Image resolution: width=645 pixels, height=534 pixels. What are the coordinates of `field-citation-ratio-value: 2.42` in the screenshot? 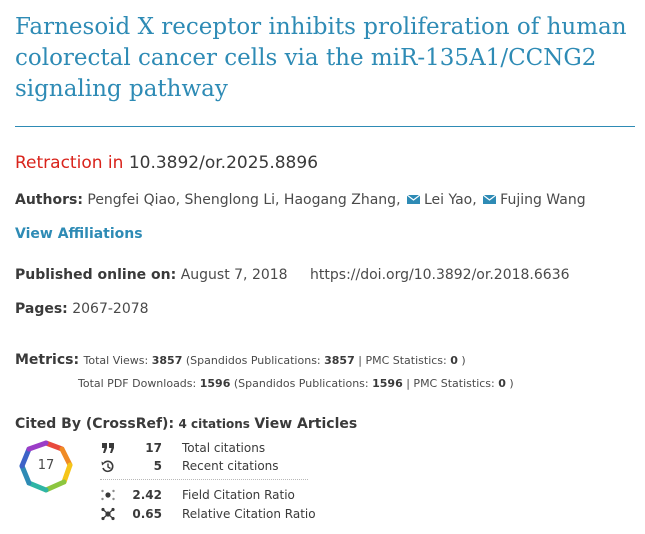 It's located at (147, 495).